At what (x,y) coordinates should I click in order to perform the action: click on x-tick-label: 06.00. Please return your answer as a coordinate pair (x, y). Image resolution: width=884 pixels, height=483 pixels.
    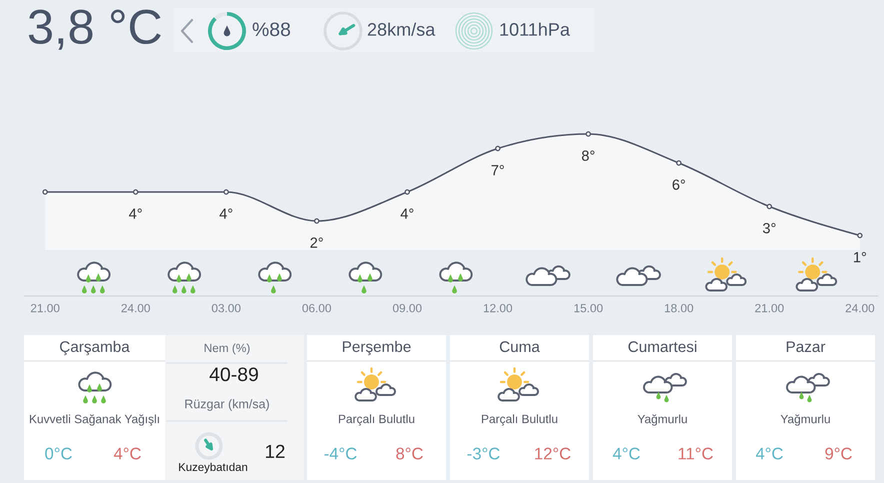
    Looking at the image, I should click on (317, 308).